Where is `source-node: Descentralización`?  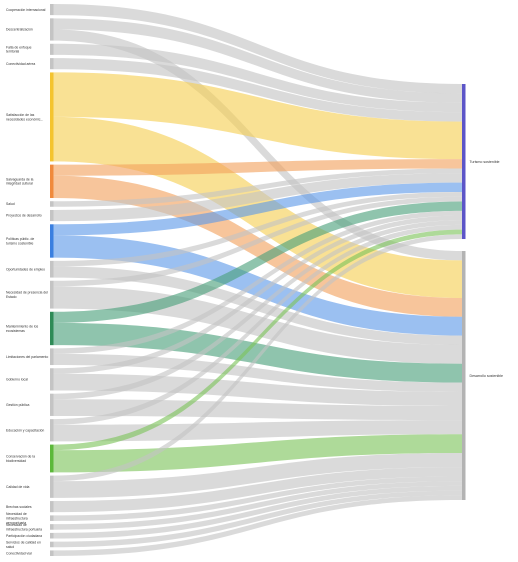 source-node: Descentralización is located at coordinates (30, 29).